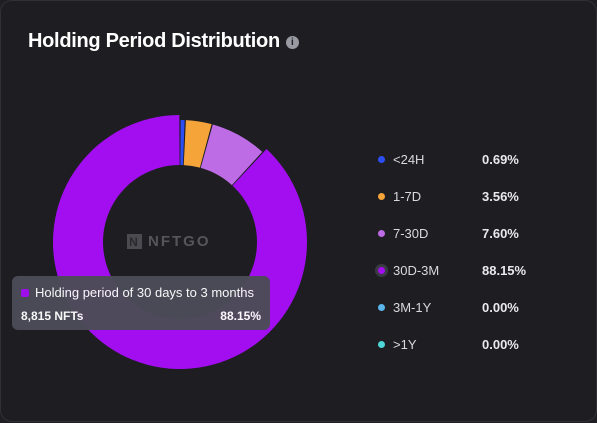 Image resolution: width=597 pixels, height=423 pixels. What do you see at coordinates (458, 344) in the screenshot?
I see `legend-item: >1Y 0.00%` at bounding box center [458, 344].